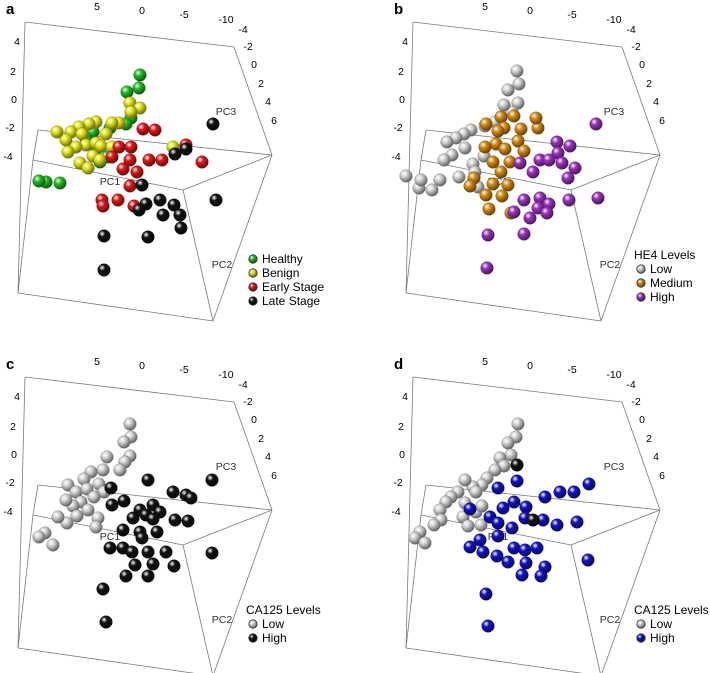  What do you see at coordinates (282, 259) in the screenshot?
I see `legend-label: Healthy` at bounding box center [282, 259].